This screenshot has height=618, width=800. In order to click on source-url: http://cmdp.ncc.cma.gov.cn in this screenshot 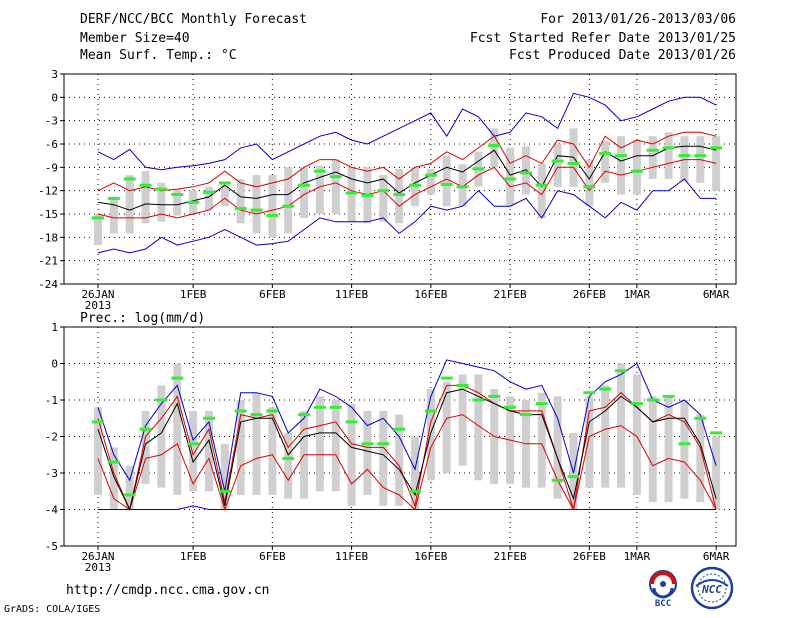, I will do `click(168, 590)`.